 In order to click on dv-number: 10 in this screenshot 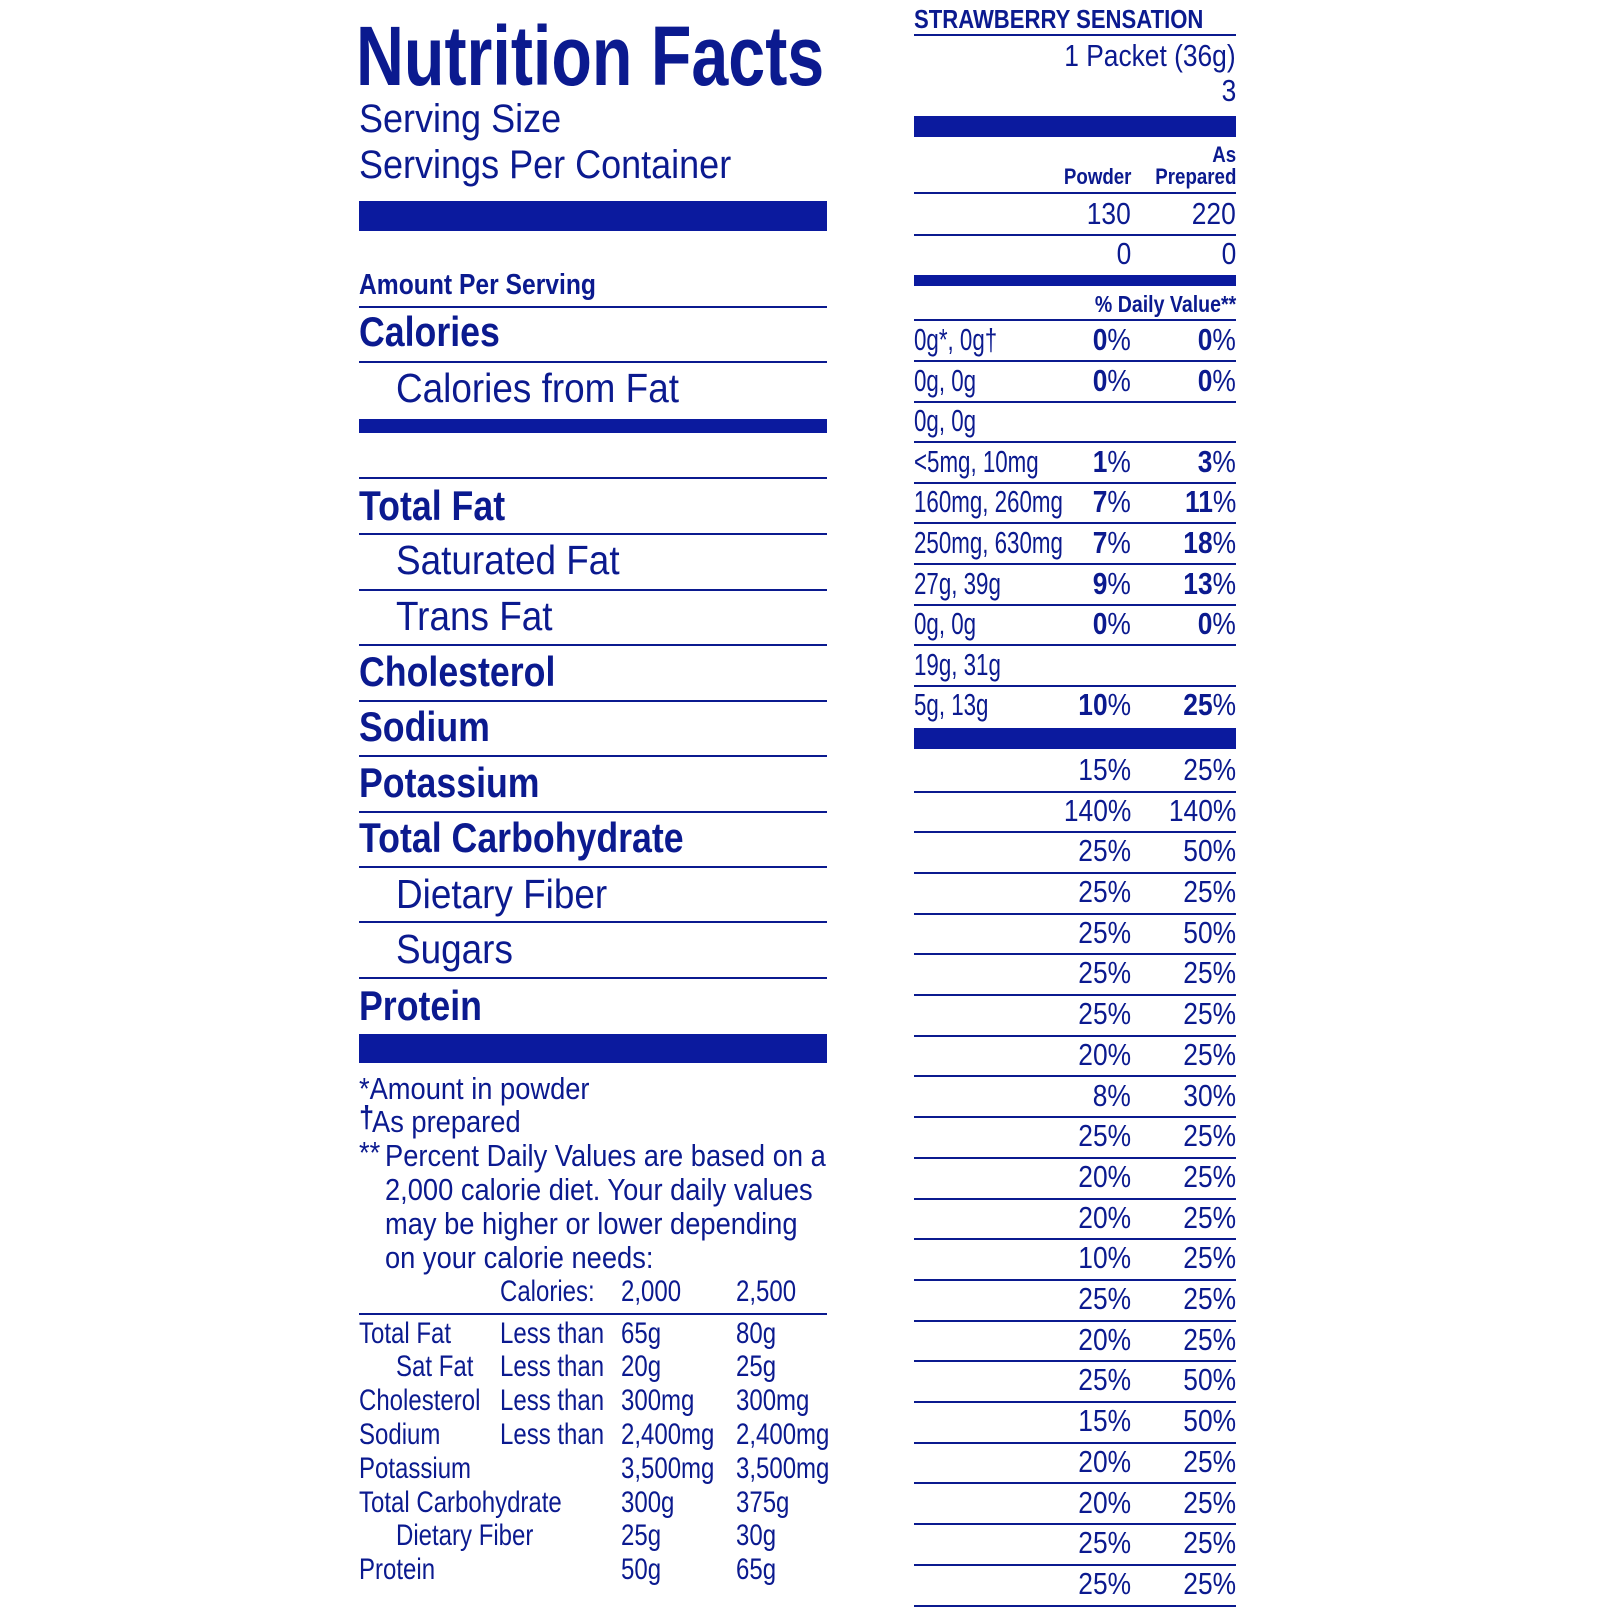, I will do `click(1093, 705)`.